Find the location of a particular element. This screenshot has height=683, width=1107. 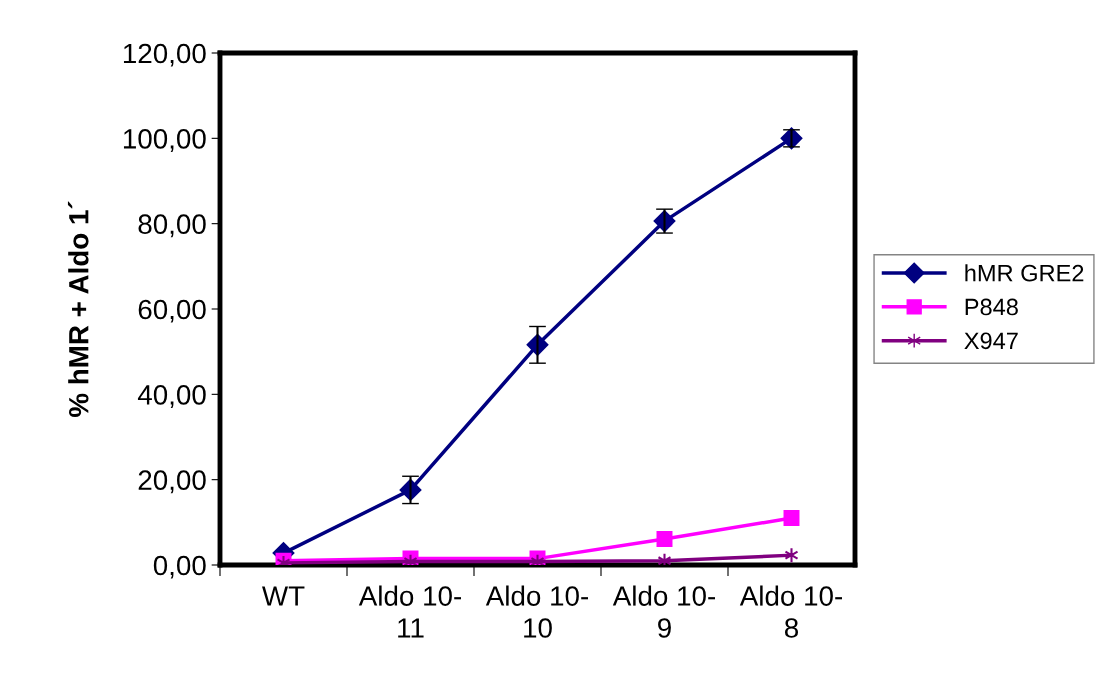

legend-label: hMR GRE2 is located at coordinates (1024, 273).